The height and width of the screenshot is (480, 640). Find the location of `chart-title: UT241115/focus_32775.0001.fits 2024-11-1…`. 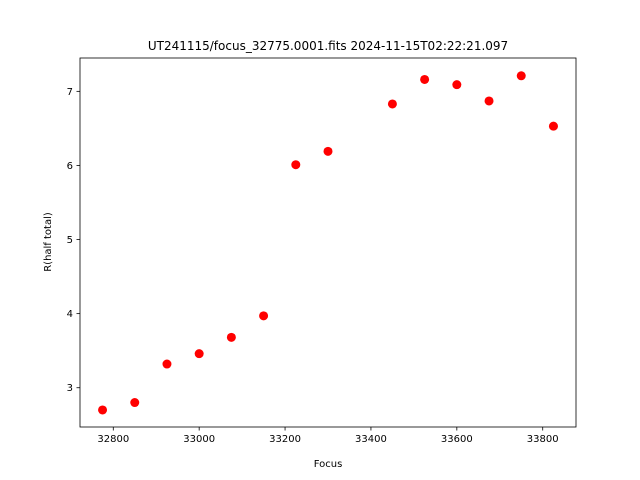

chart-title: UT241115/focus_32775.0001.fits 2024-11-1… is located at coordinates (328, 46).